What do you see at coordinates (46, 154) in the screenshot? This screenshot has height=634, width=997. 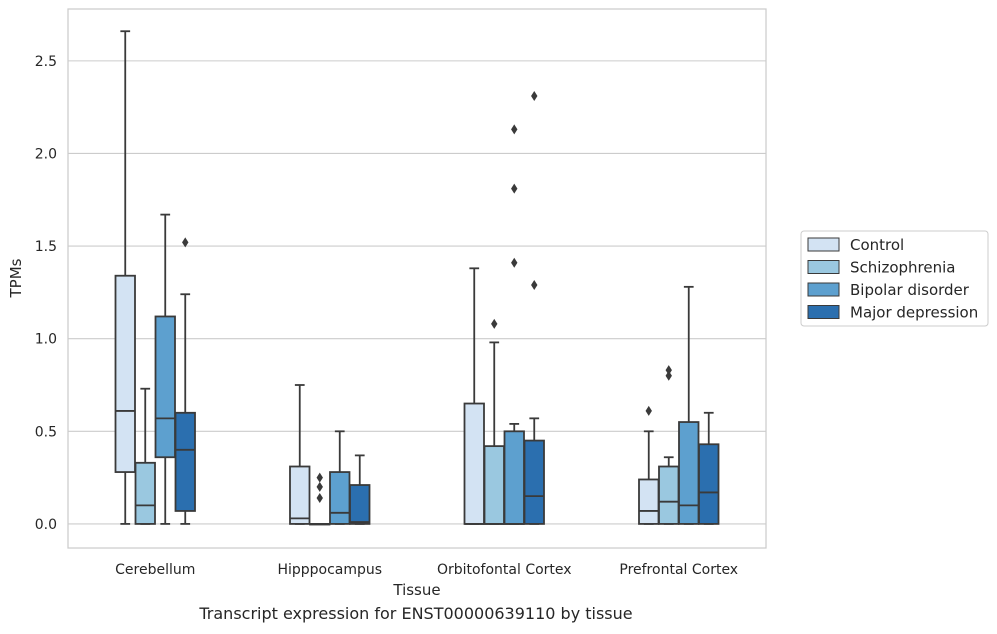 I see `y-tick-label: 2.0` at bounding box center [46, 154].